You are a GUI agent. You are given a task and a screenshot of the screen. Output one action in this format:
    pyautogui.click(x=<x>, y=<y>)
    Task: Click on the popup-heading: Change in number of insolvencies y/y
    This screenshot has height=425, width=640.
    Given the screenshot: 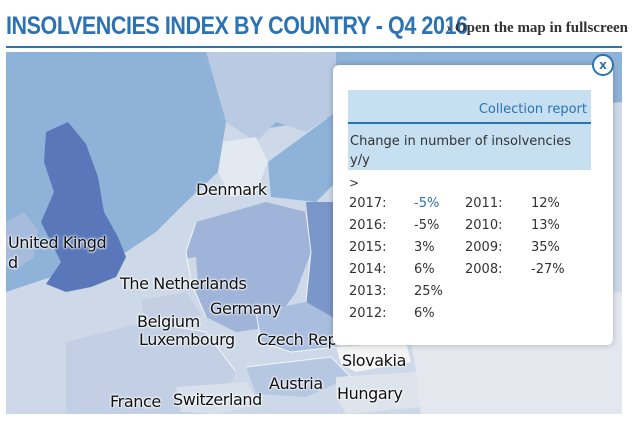 What is the action you would take?
    pyautogui.click(x=461, y=151)
    